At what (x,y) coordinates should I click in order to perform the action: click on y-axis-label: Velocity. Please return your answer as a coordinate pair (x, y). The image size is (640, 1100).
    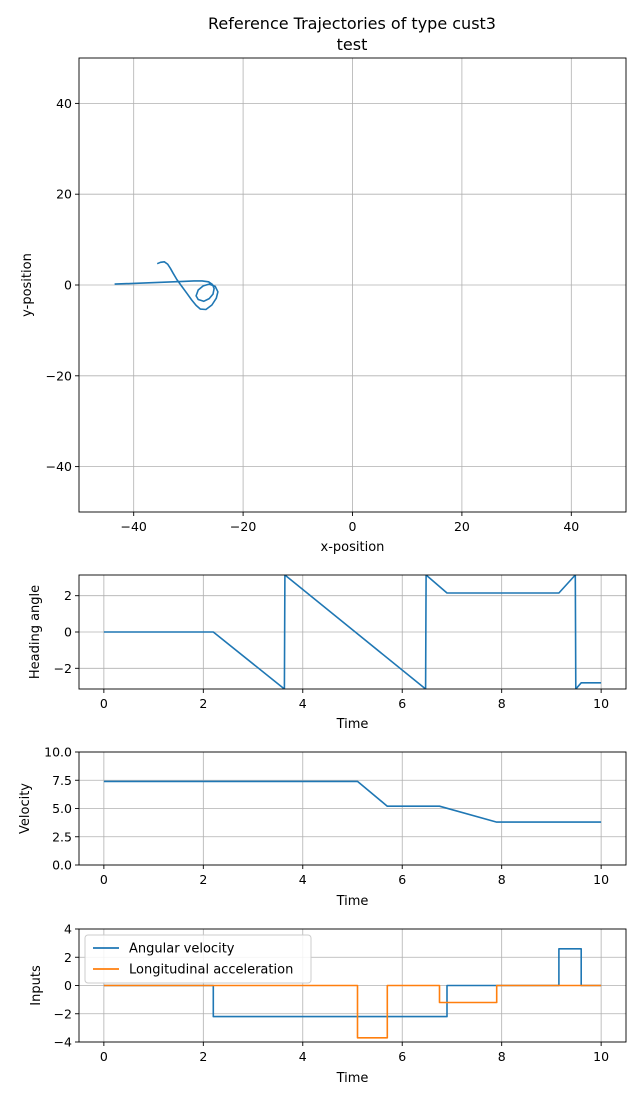
    Looking at the image, I should click on (25, 808).